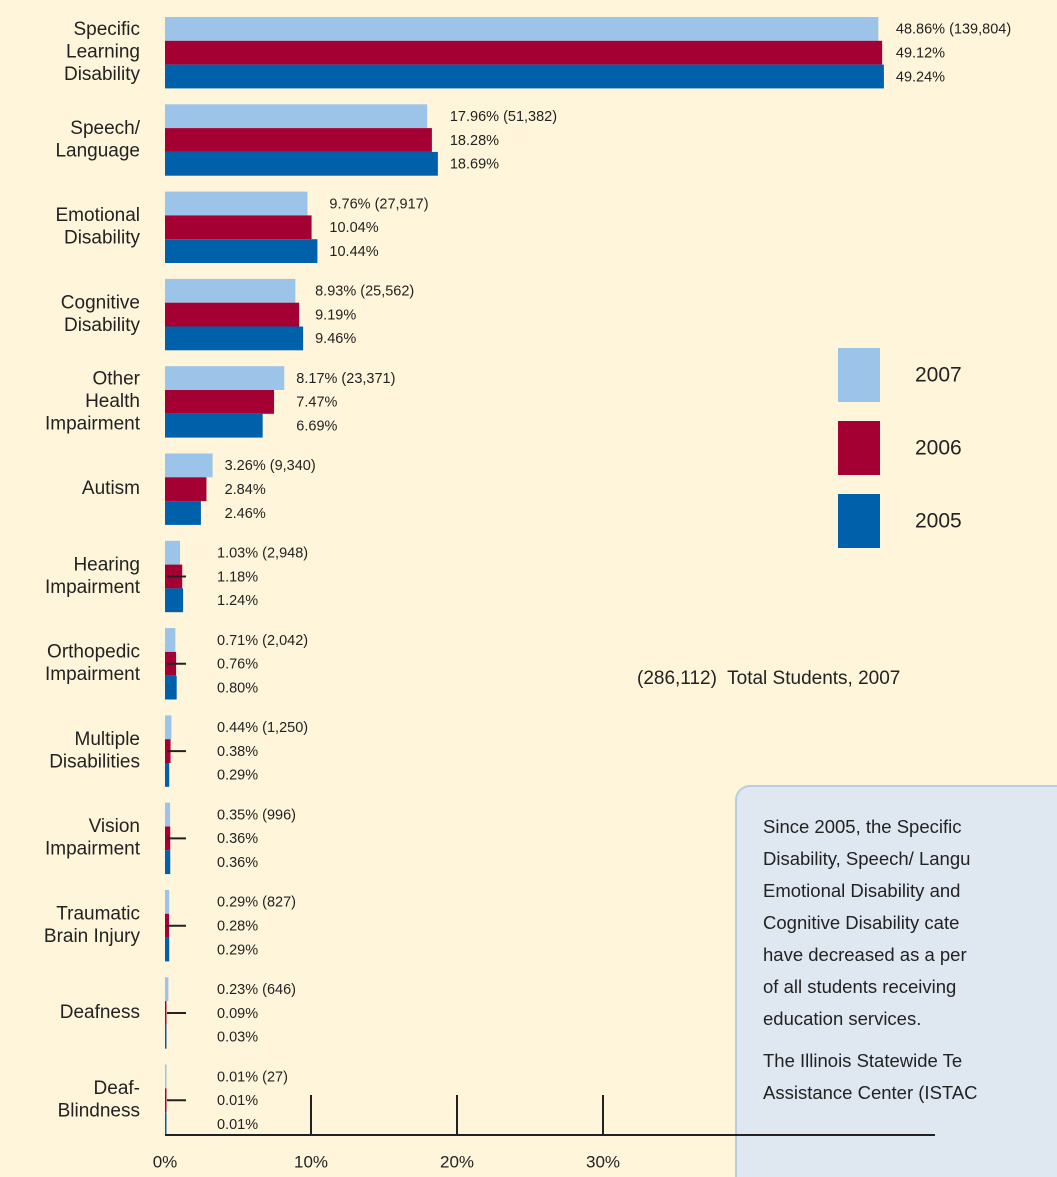 This screenshot has width=1057, height=1177. I want to click on value-label: 18.69%, so click(474, 165).